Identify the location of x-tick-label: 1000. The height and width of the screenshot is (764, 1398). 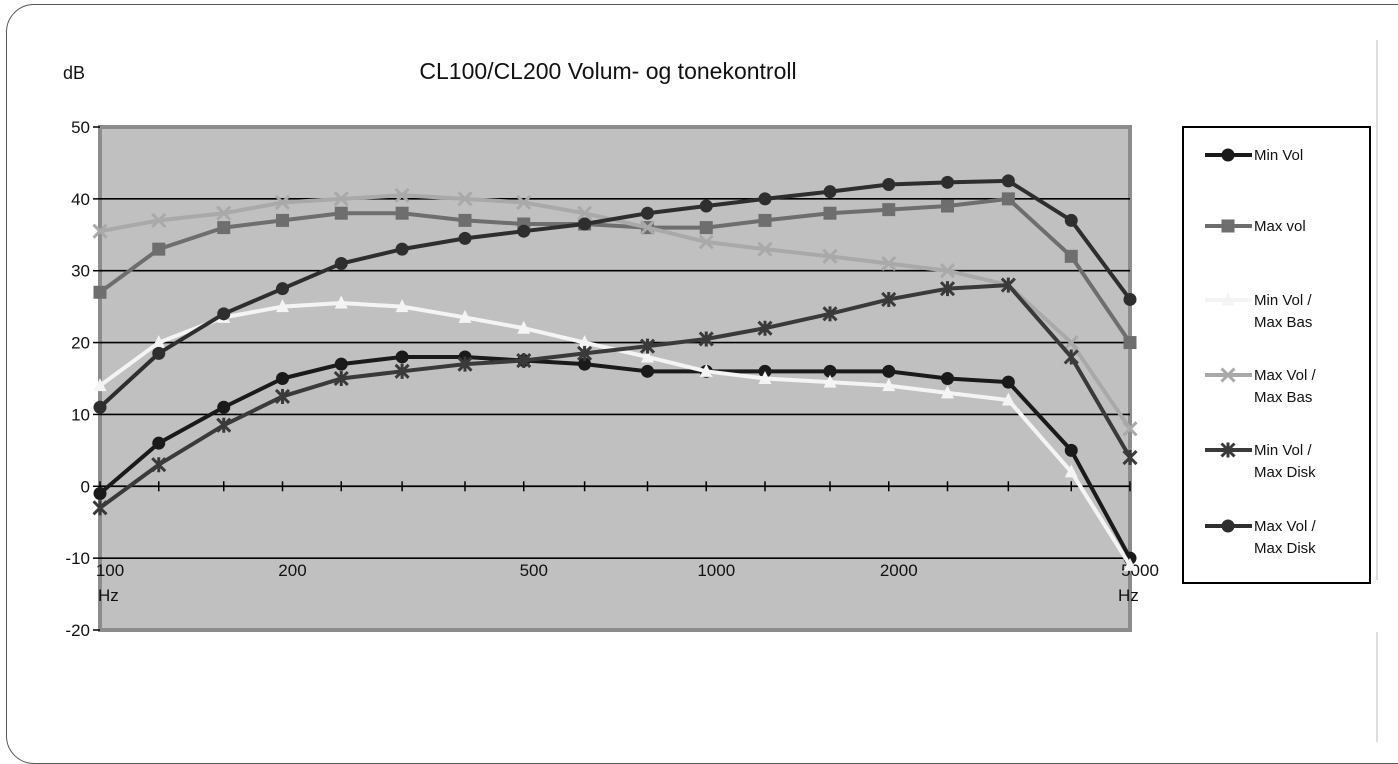
(716, 570).